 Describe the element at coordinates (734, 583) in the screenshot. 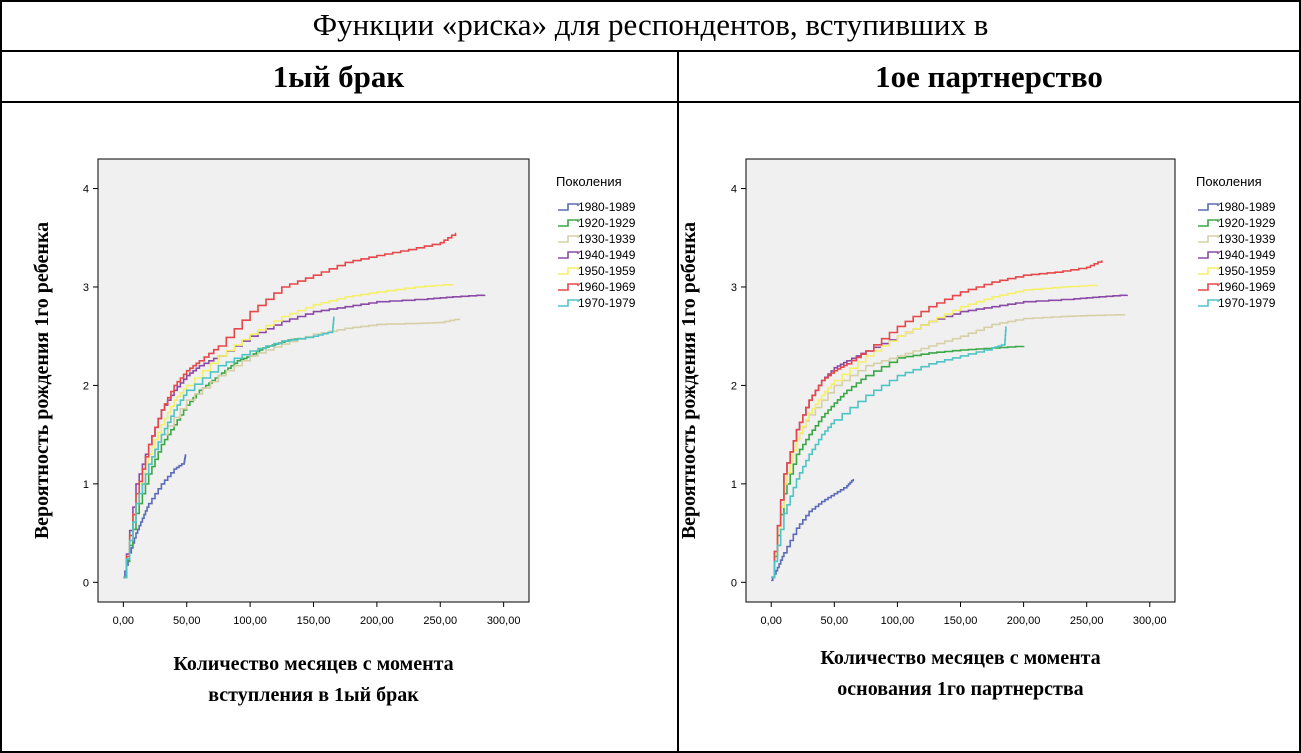

I see `partnership-y-tick-label: 0` at that location.